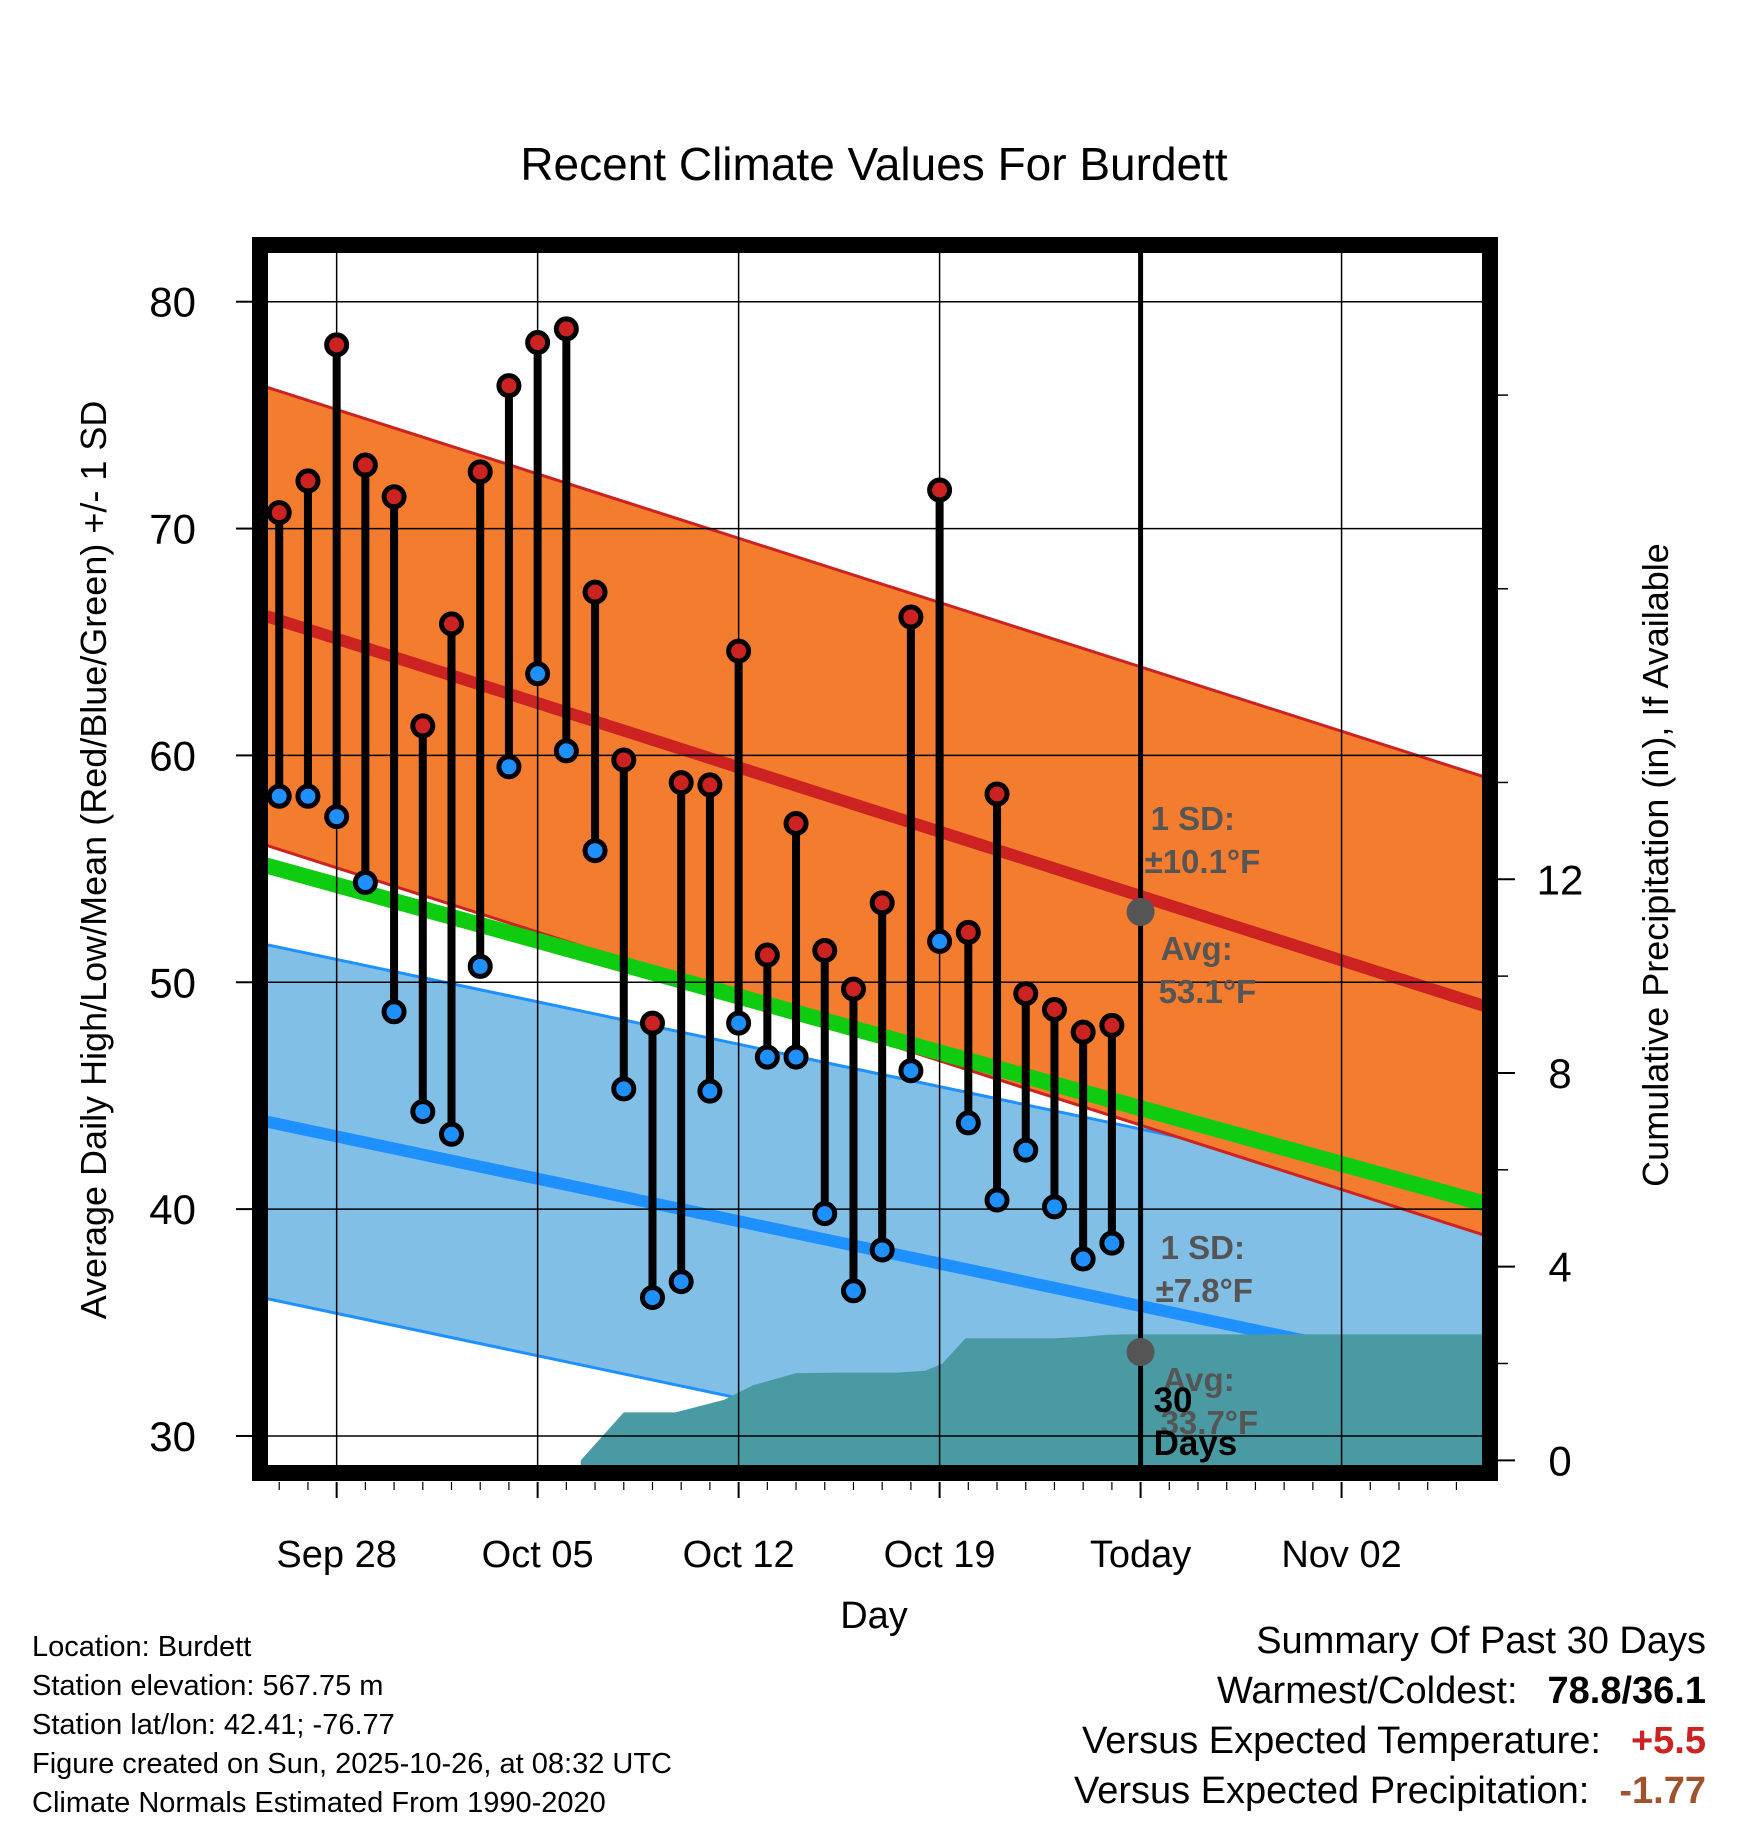 The height and width of the screenshot is (1828, 1748). Describe the element at coordinates (1193, 818) in the screenshot. I see `high-sd-label: 1 SD:` at that location.